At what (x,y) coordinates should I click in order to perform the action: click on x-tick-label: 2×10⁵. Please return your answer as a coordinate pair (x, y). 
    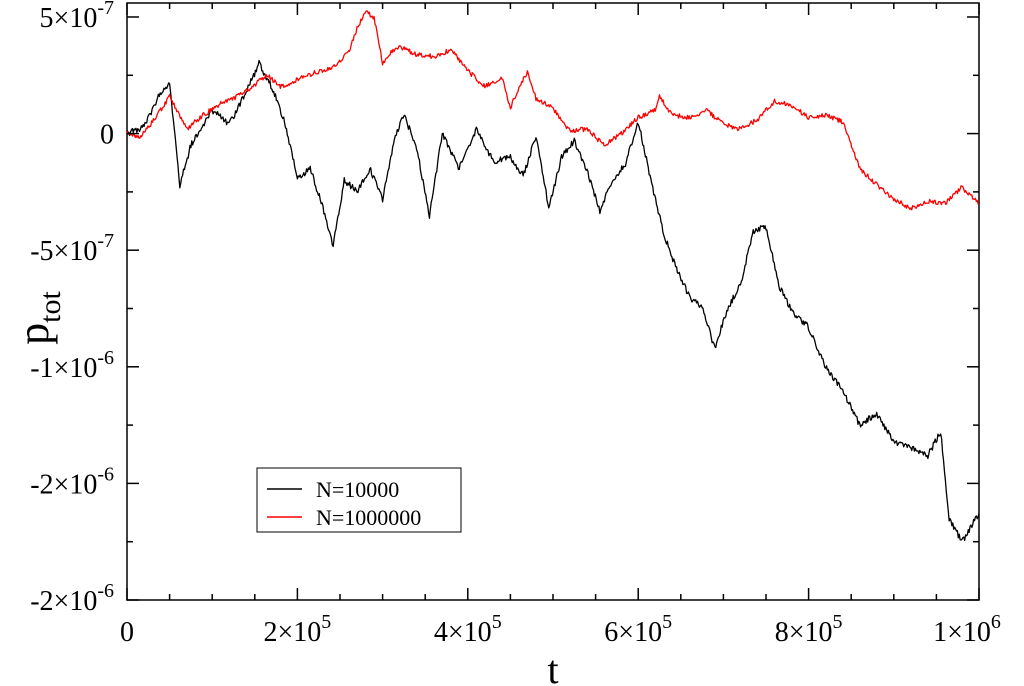
    Looking at the image, I should click on (298, 629).